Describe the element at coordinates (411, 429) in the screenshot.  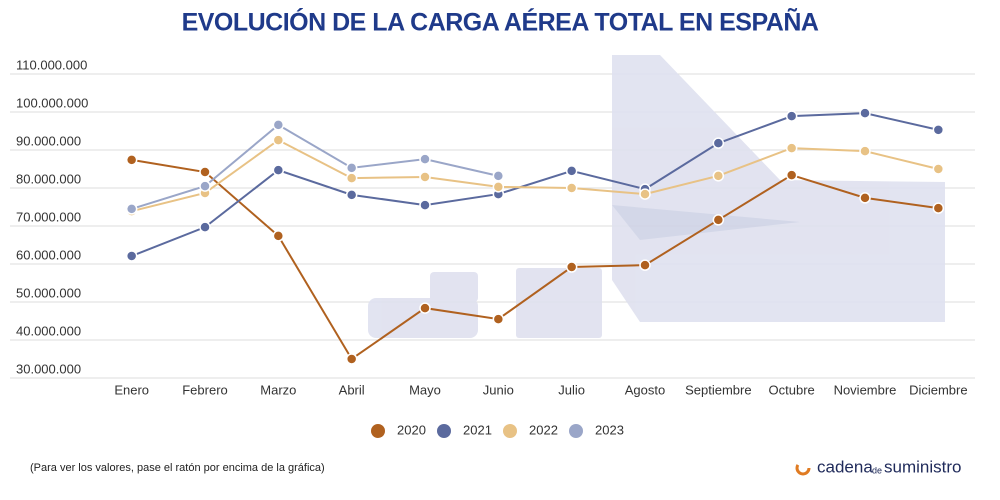
I see `legend-label: 2020` at that location.